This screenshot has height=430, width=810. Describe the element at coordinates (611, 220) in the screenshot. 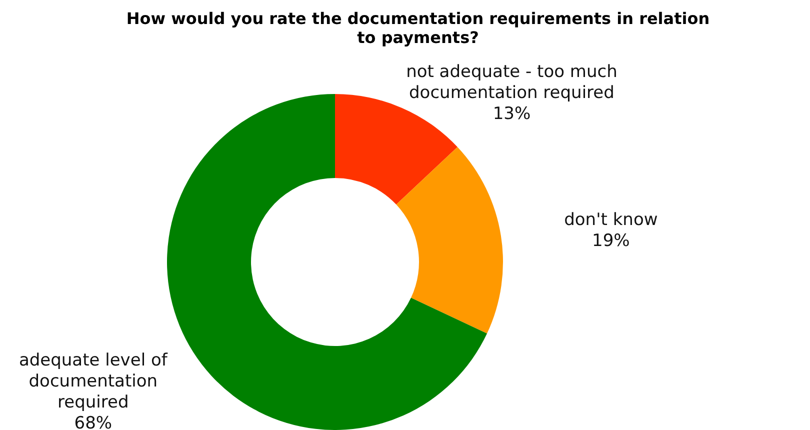

I see `slice-label: don't know` at that location.